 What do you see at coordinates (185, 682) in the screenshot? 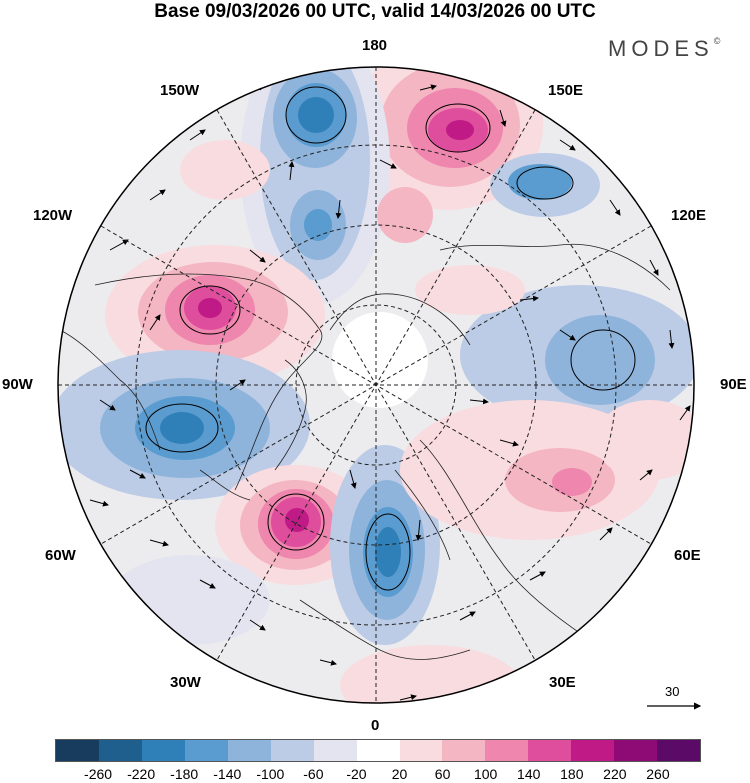
I see `label-30w: 30W` at bounding box center [185, 682].